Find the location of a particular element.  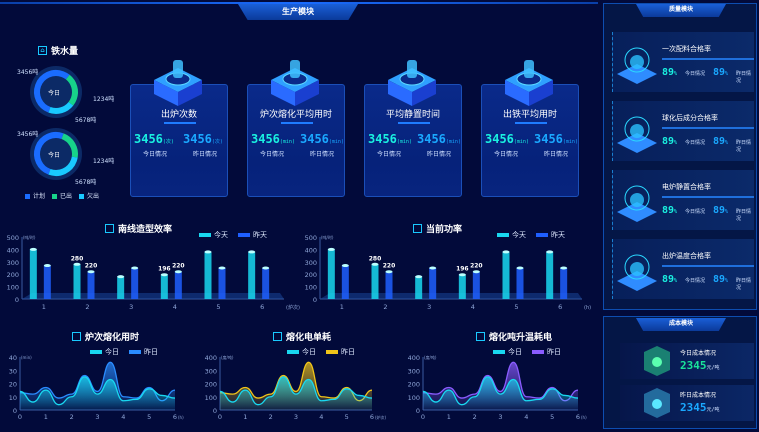

bar-data-label: 220 is located at coordinates (91, 266).